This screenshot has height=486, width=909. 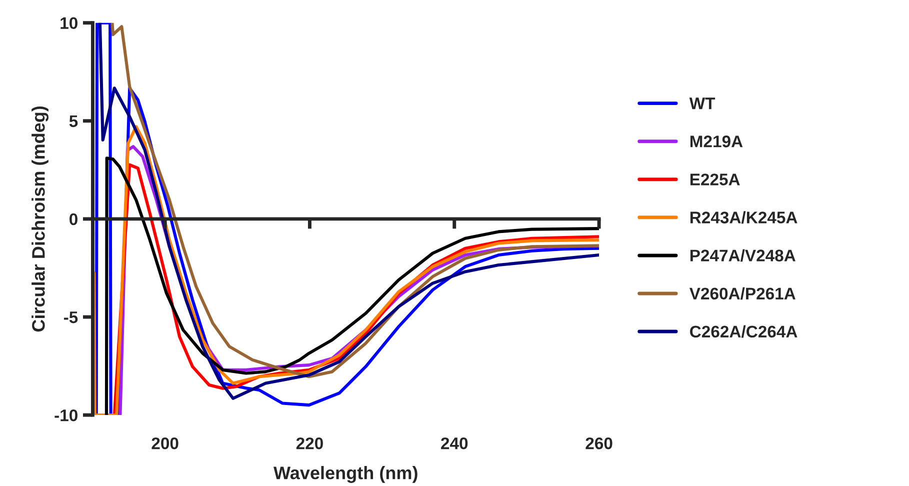 What do you see at coordinates (165, 443) in the screenshot?
I see `x-tick-label: 200` at bounding box center [165, 443].